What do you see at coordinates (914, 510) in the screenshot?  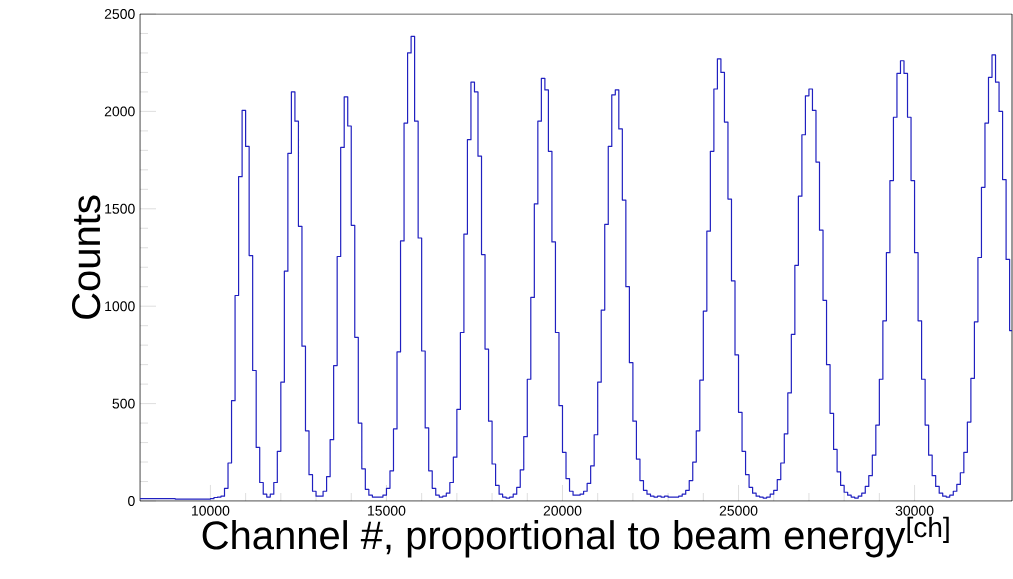 I see `x-tick-label: 30000` at bounding box center [914, 510].